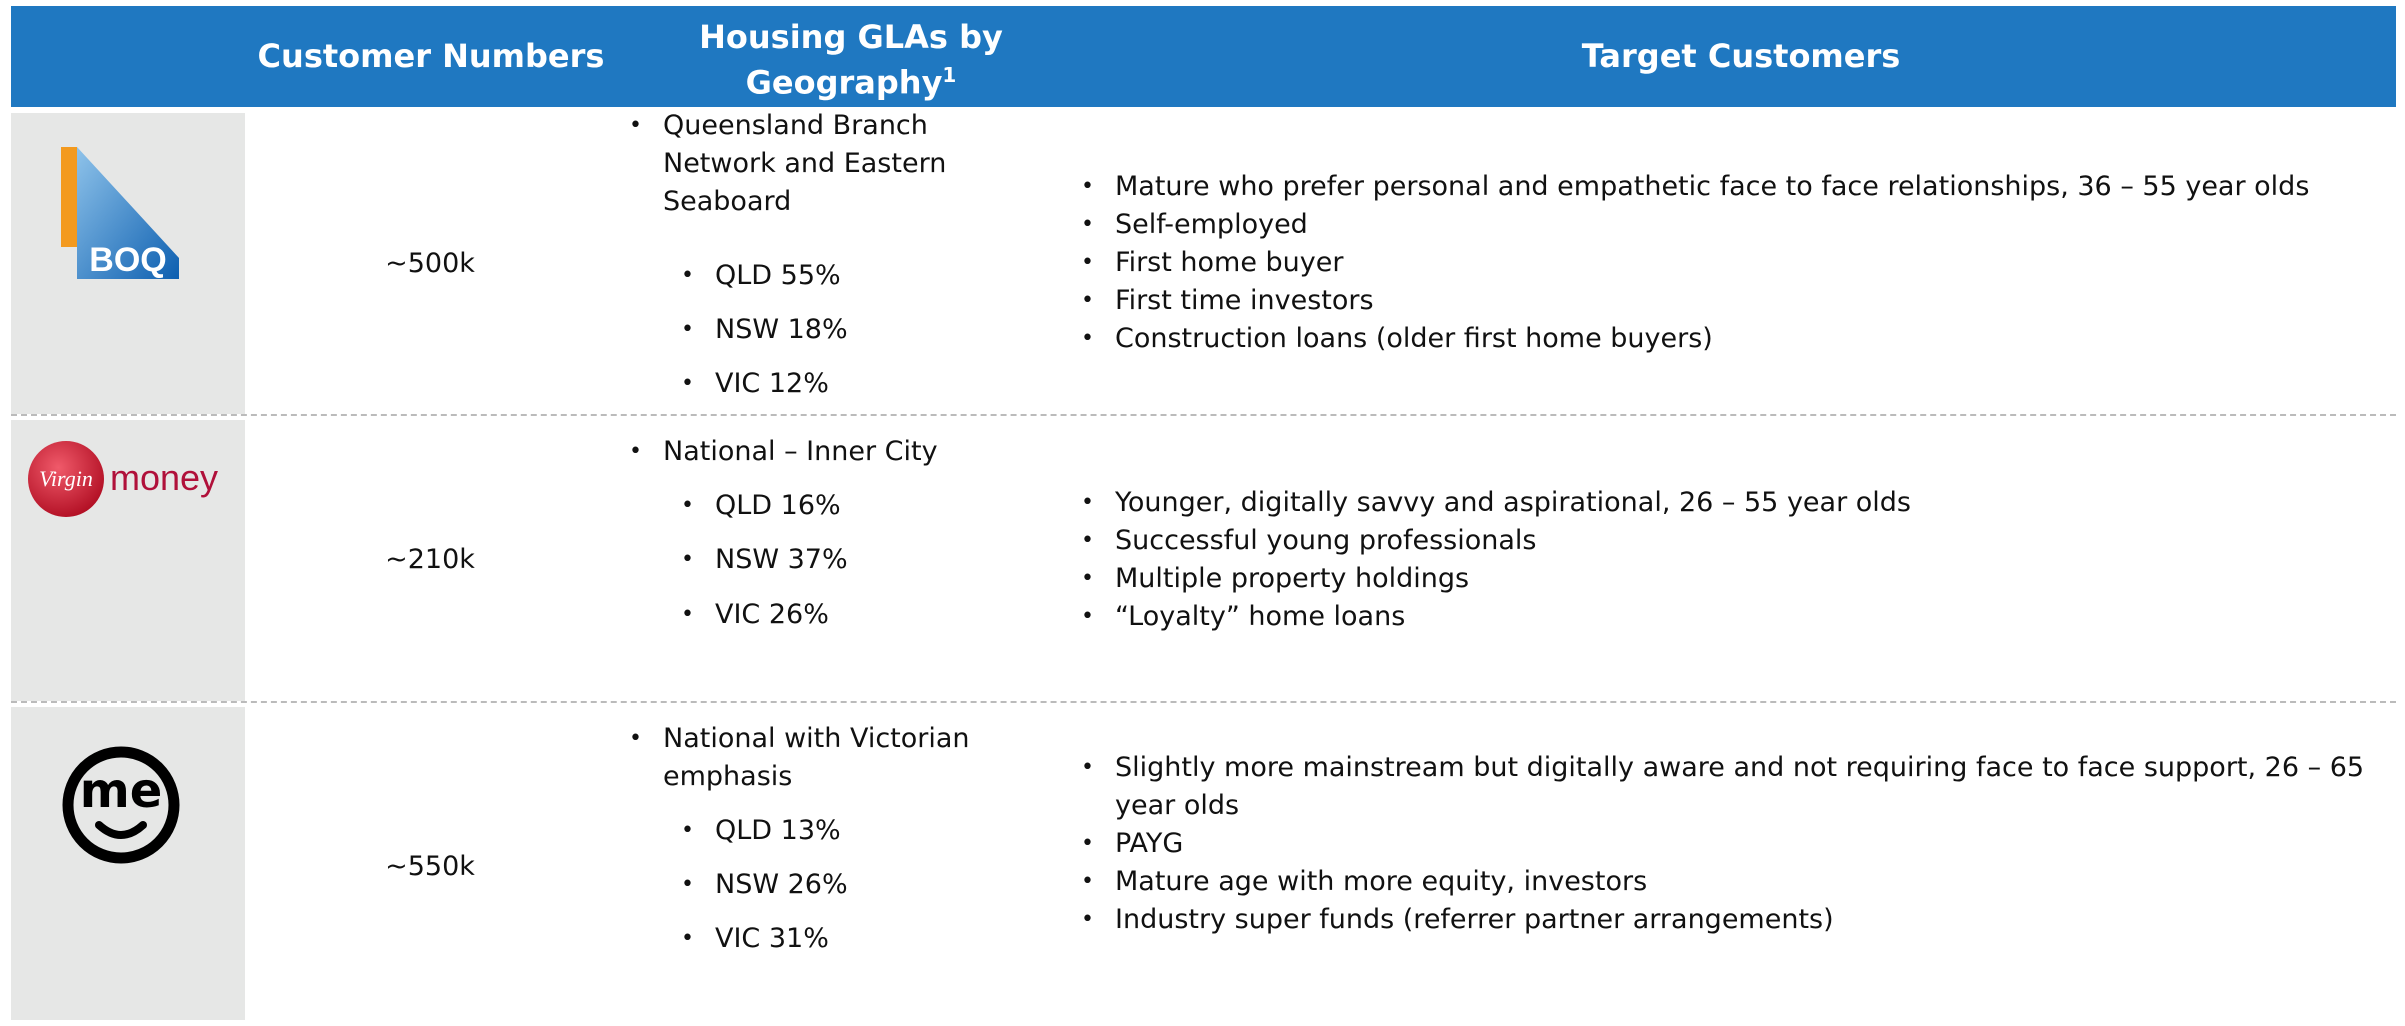 The height and width of the screenshot is (1026, 2405). What do you see at coordinates (816, 758) in the screenshot?
I see `geography-region: National with Victorian emphasis` at bounding box center [816, 758].